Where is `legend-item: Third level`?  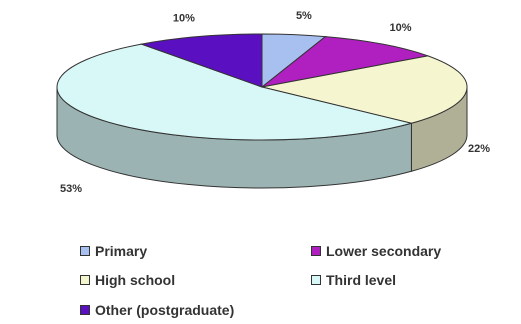
legend-item: Third level is located at coordinates (353, 280).